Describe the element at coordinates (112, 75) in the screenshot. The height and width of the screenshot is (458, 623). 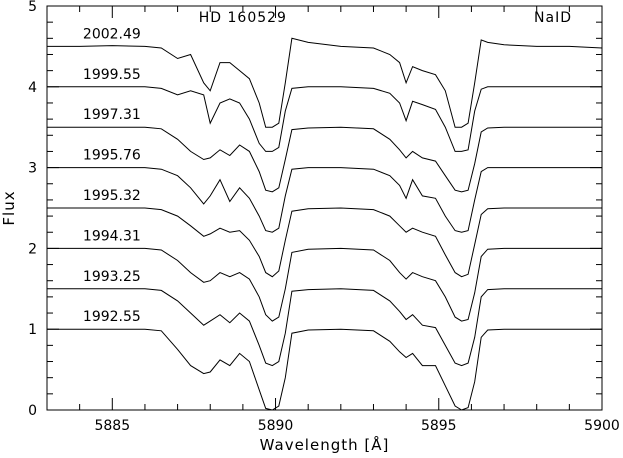
I see `series-label-1999.55: 1999.55` at that location.